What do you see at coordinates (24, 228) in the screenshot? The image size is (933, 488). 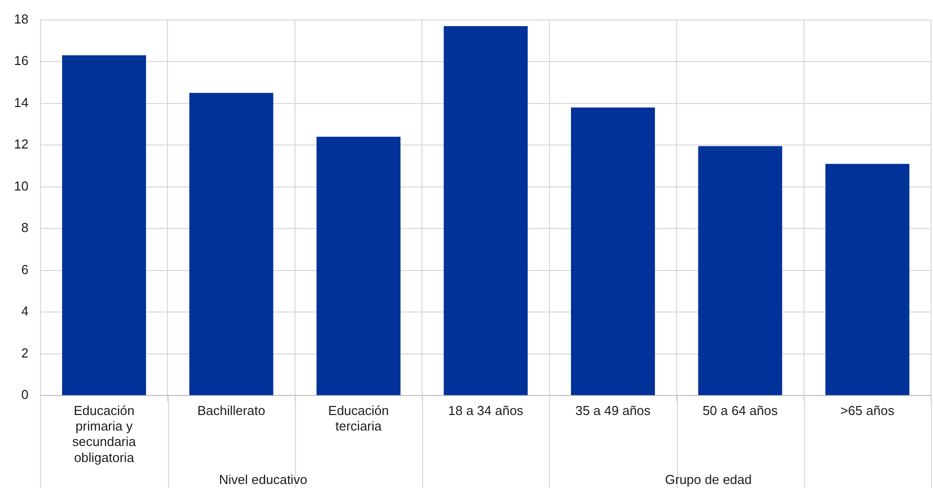 I see `y-tick-label: 8` at bounding box center [24, 228].